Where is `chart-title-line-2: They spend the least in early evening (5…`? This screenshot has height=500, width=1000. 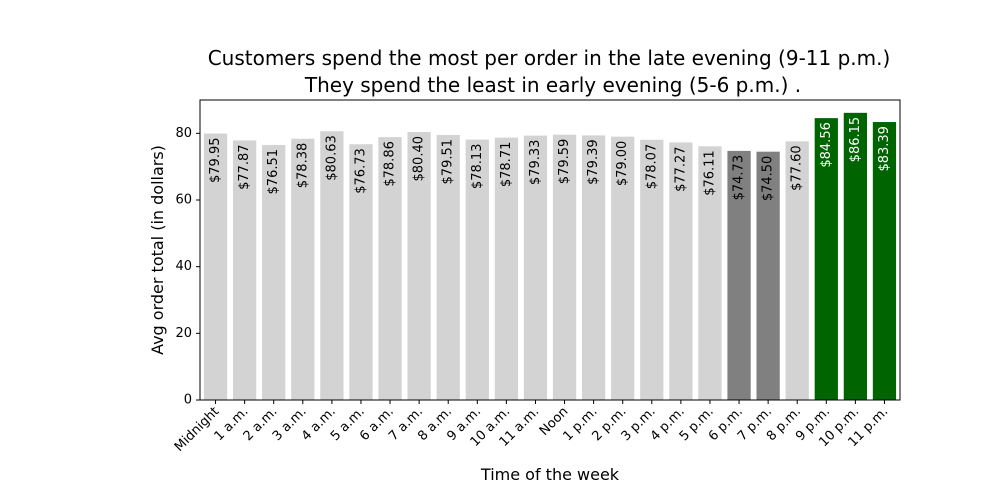 chart-title-line-2: They spend the least in early evening (5… is located at coordinates (552, 85).